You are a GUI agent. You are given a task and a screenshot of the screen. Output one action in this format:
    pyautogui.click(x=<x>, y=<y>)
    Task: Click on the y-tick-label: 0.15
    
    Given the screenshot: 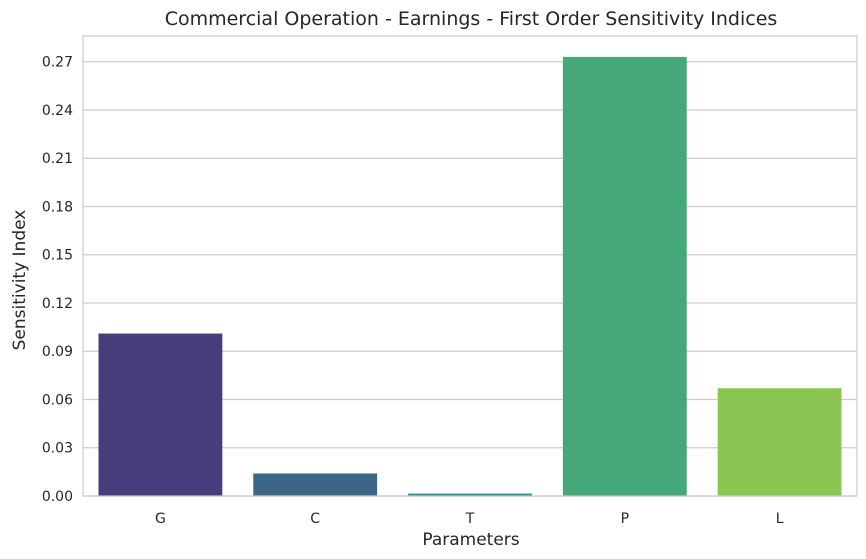 What is the action you would take?
    pyautogui.click(x=57, y=256)
    